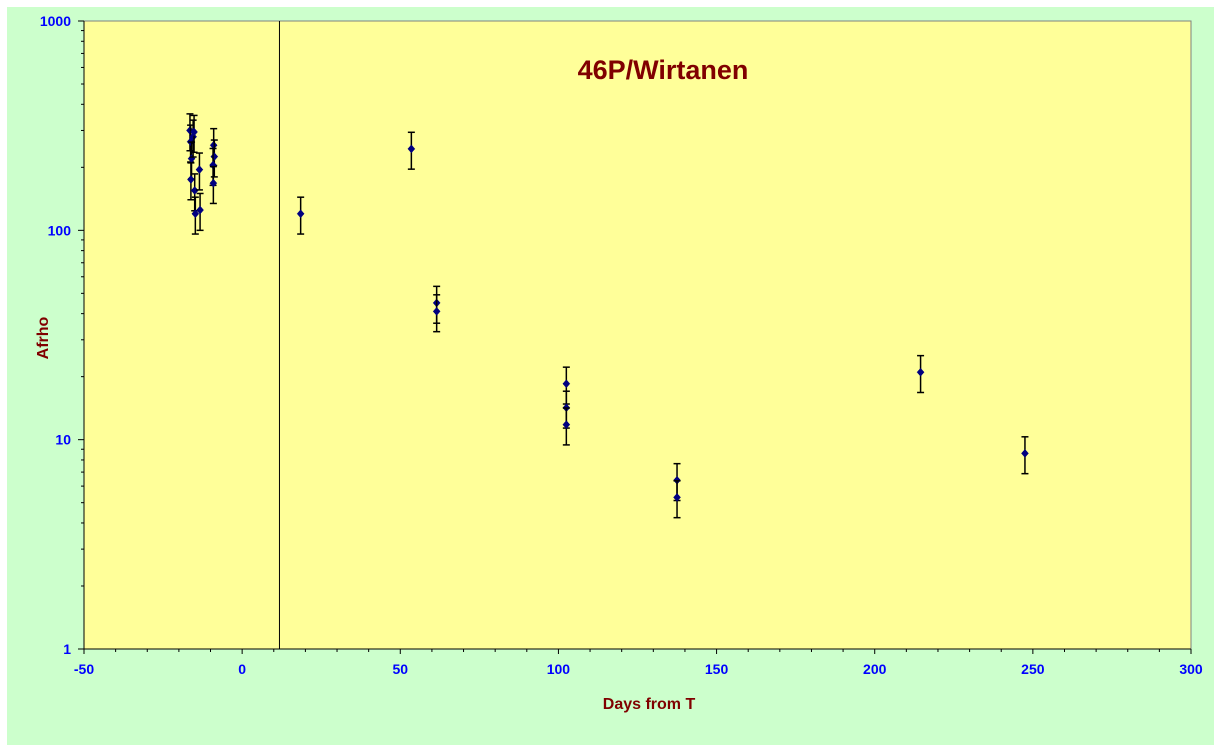  I want to click on chart-title: 46P/Wirtanen, so click(663, 70).